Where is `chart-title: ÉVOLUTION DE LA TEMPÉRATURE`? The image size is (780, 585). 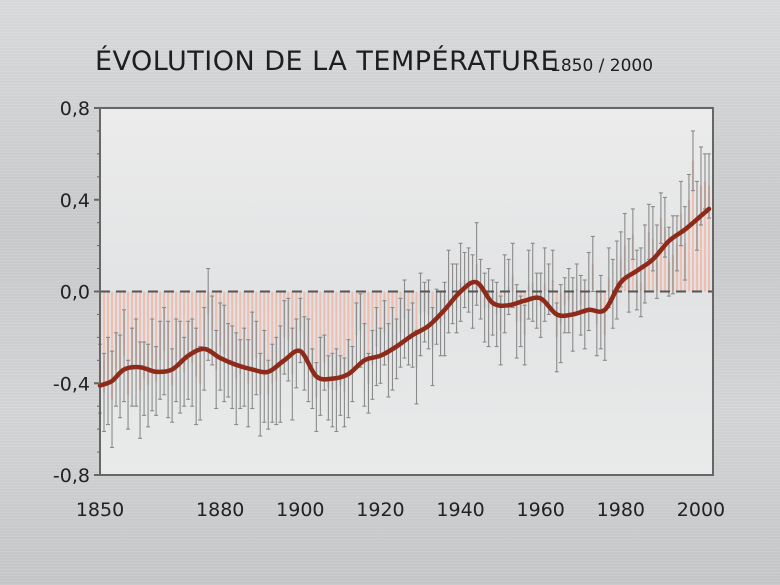
chart-title: ÉVOLUTION DE LA TEMPÉRATURE is located at coordinates (327, 61).